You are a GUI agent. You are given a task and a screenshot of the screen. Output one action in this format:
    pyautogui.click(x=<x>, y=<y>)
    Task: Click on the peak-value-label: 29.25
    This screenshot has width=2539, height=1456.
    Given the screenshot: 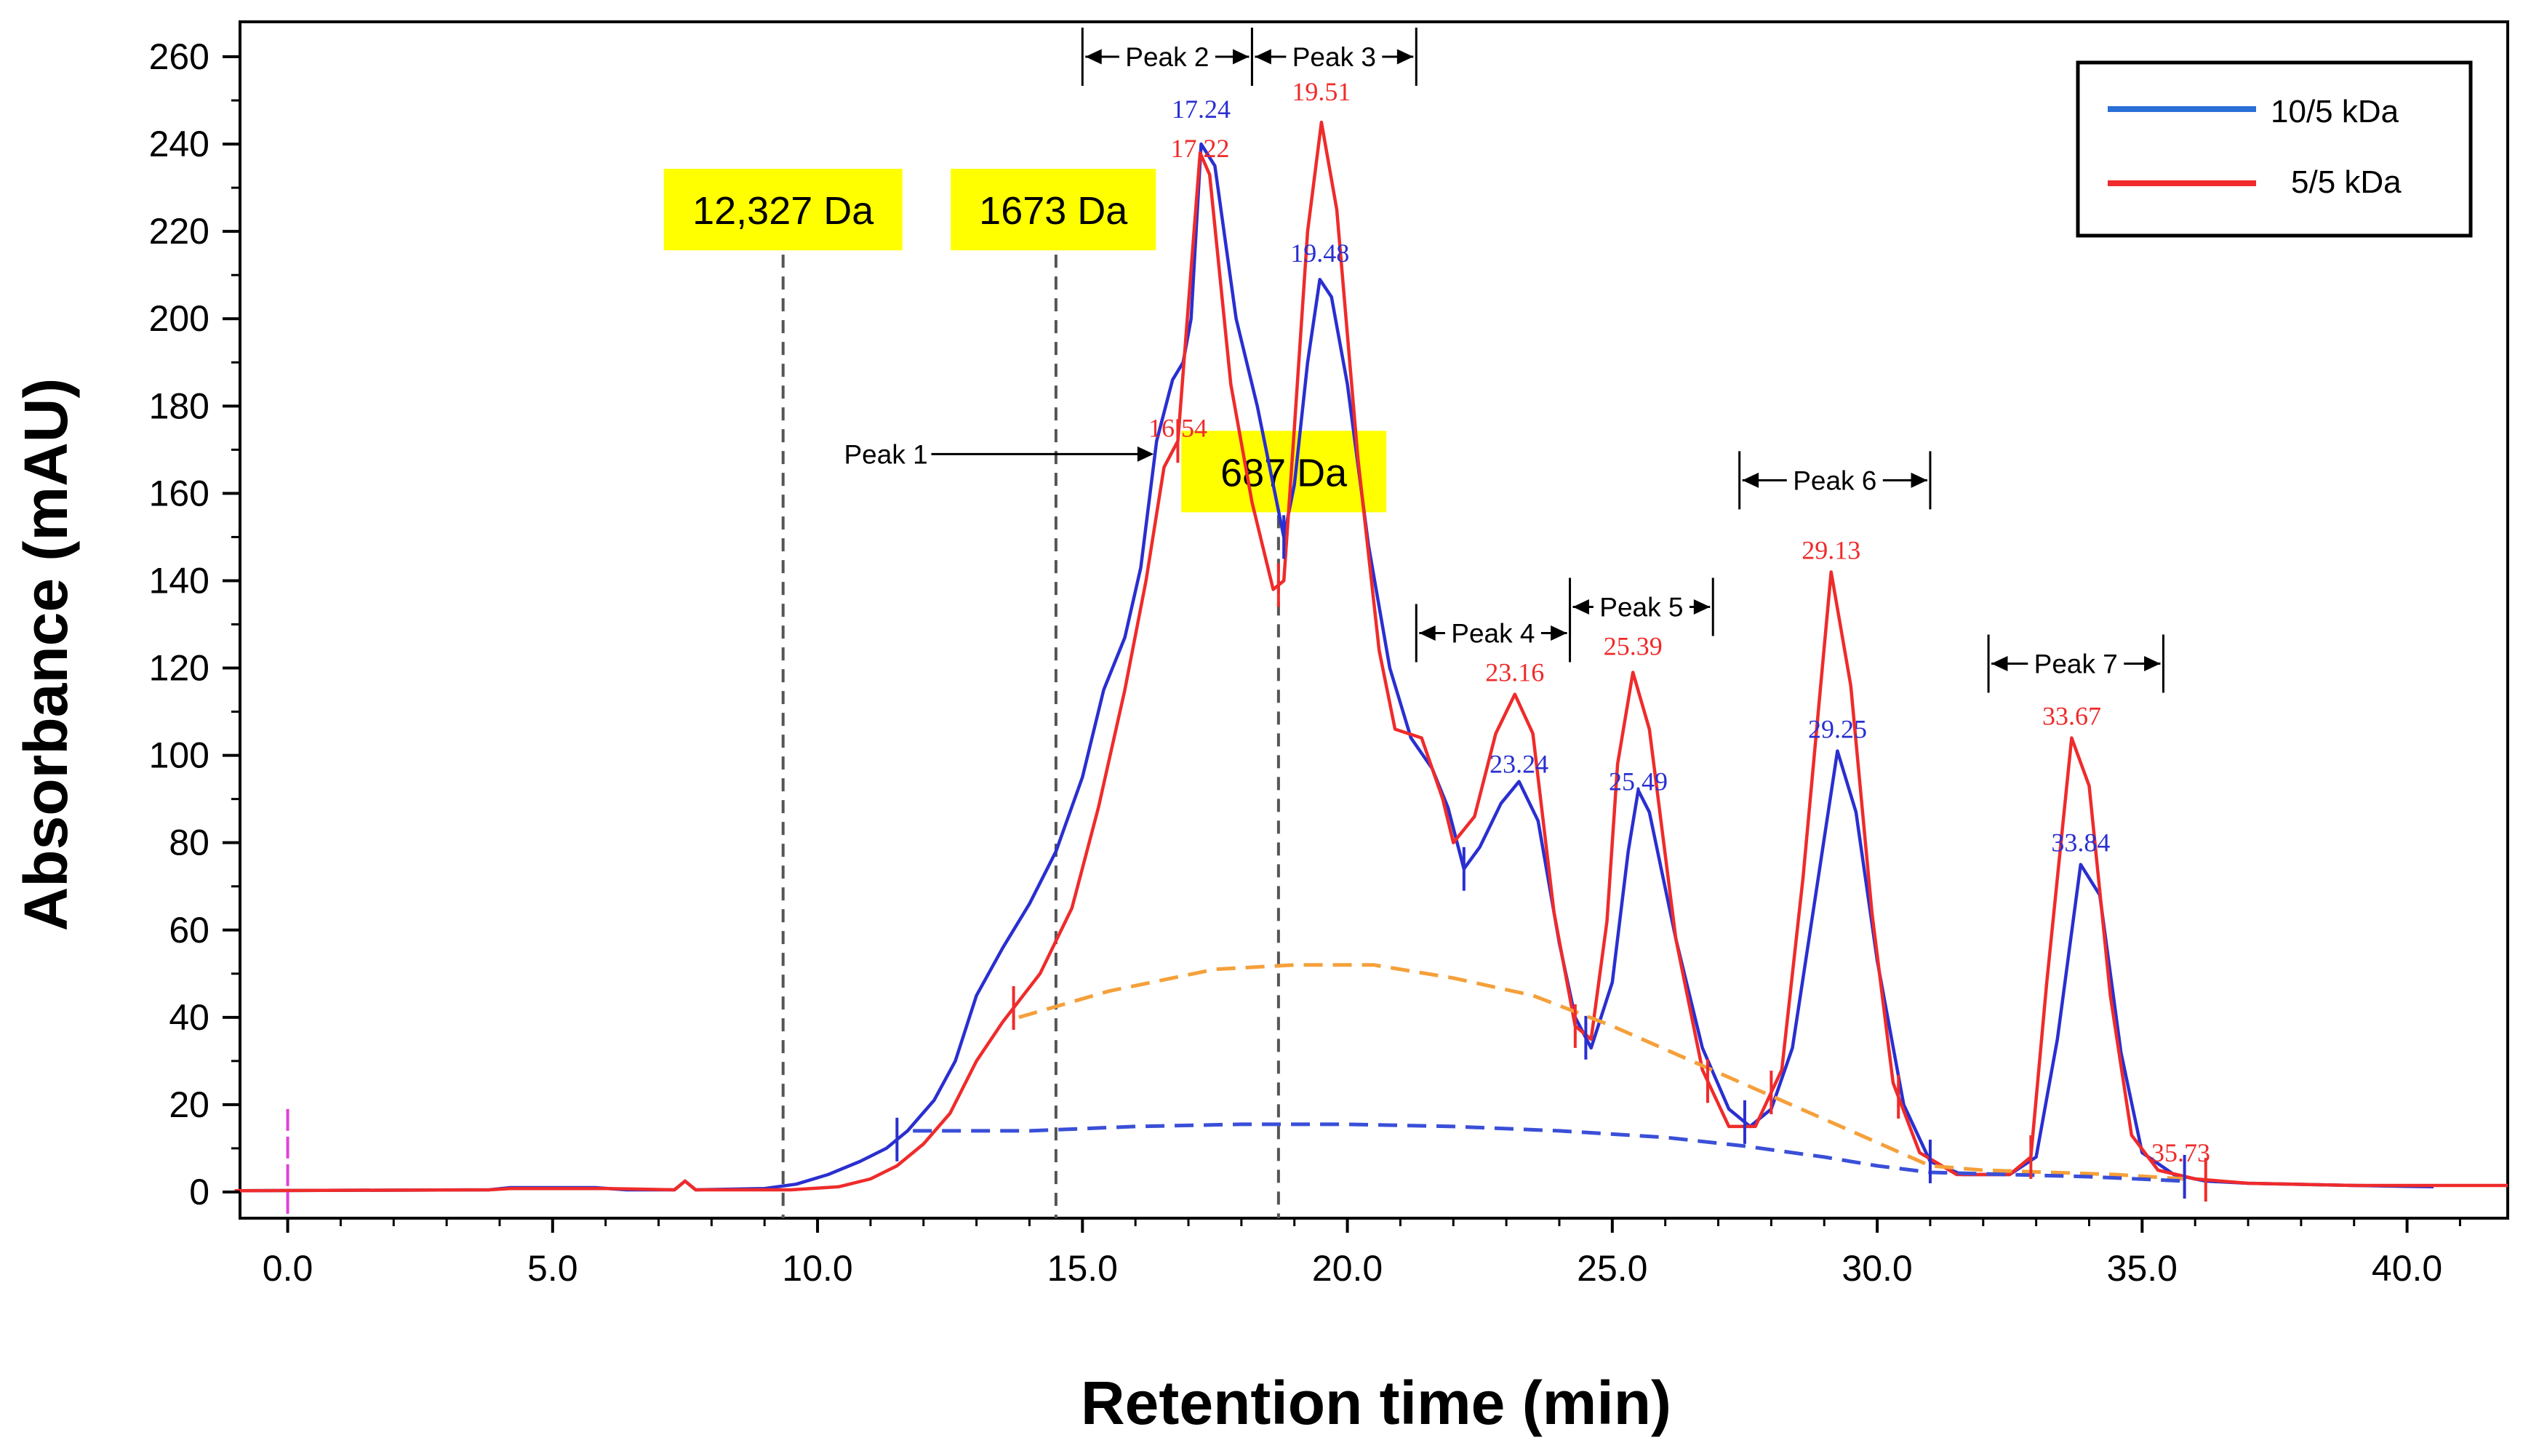 What is the action you would take?
    pyautogui.click(x=1837, y=729)
    